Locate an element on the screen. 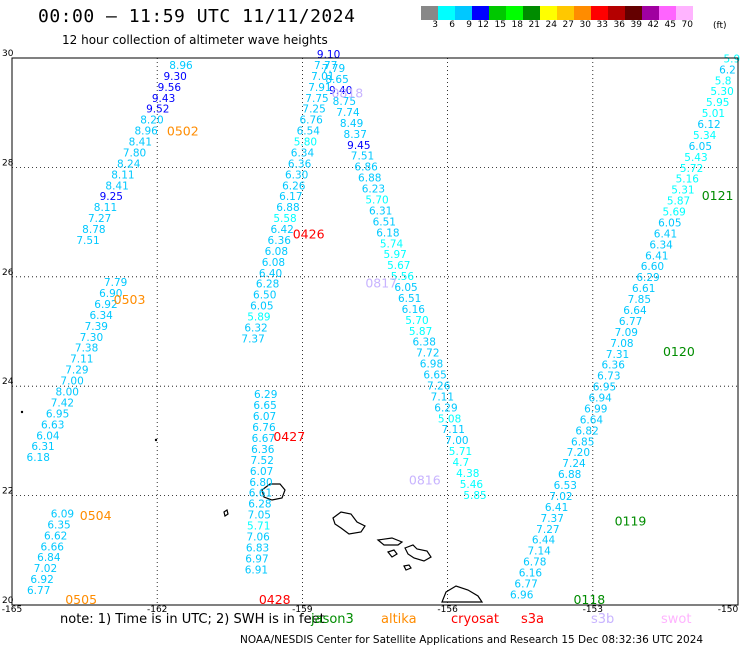 Image resolution: width=740 pixels, height=650 pixels. legend-label: 36 is located at coordinates (619, 25).